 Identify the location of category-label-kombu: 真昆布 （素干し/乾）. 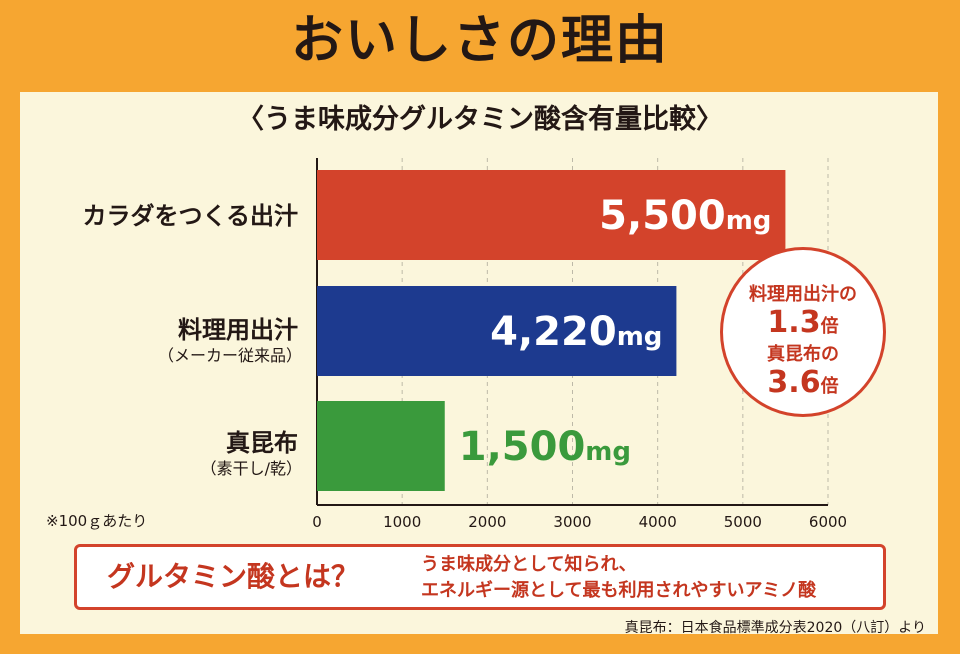
(251, 454).